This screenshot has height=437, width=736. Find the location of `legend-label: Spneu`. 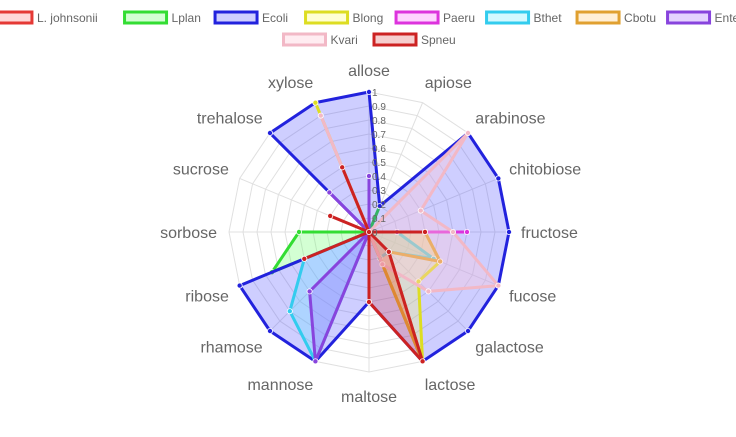

legend-label: Spneu is located at coordinates (438, 40).